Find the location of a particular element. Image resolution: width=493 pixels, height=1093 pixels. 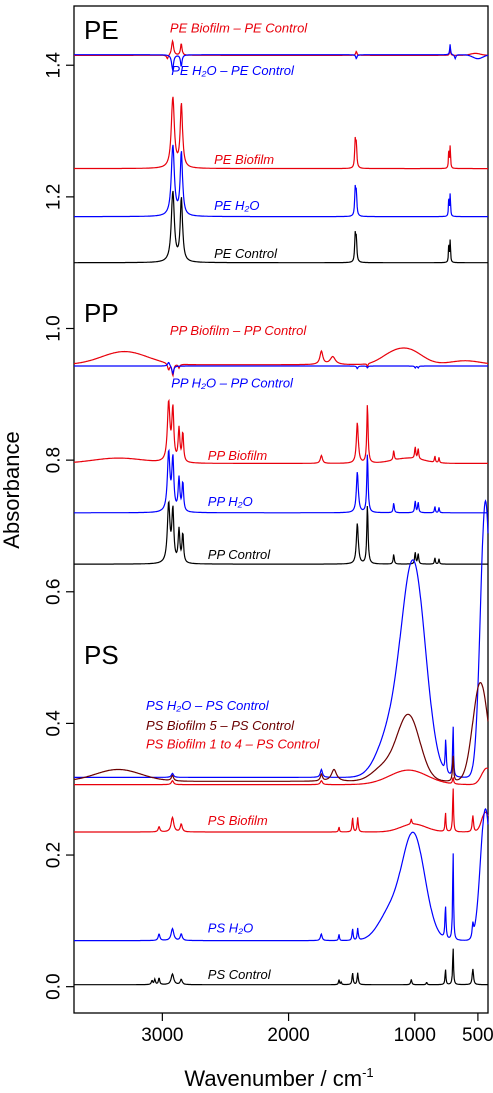

trace-label-1: PE H₂O – PE Control is located at coordinates (233, 70).